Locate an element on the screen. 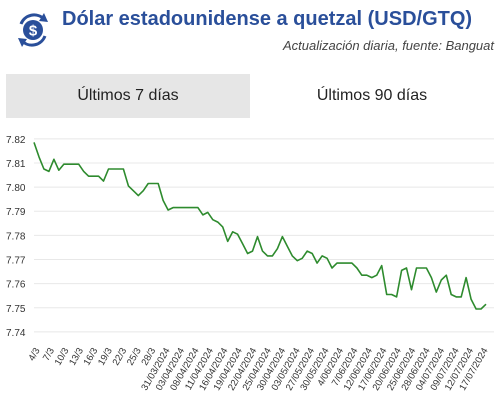 The width and height of the screenshot is (500, 414). x-tick-label: 25/3 is located at coordinates (134, 357).